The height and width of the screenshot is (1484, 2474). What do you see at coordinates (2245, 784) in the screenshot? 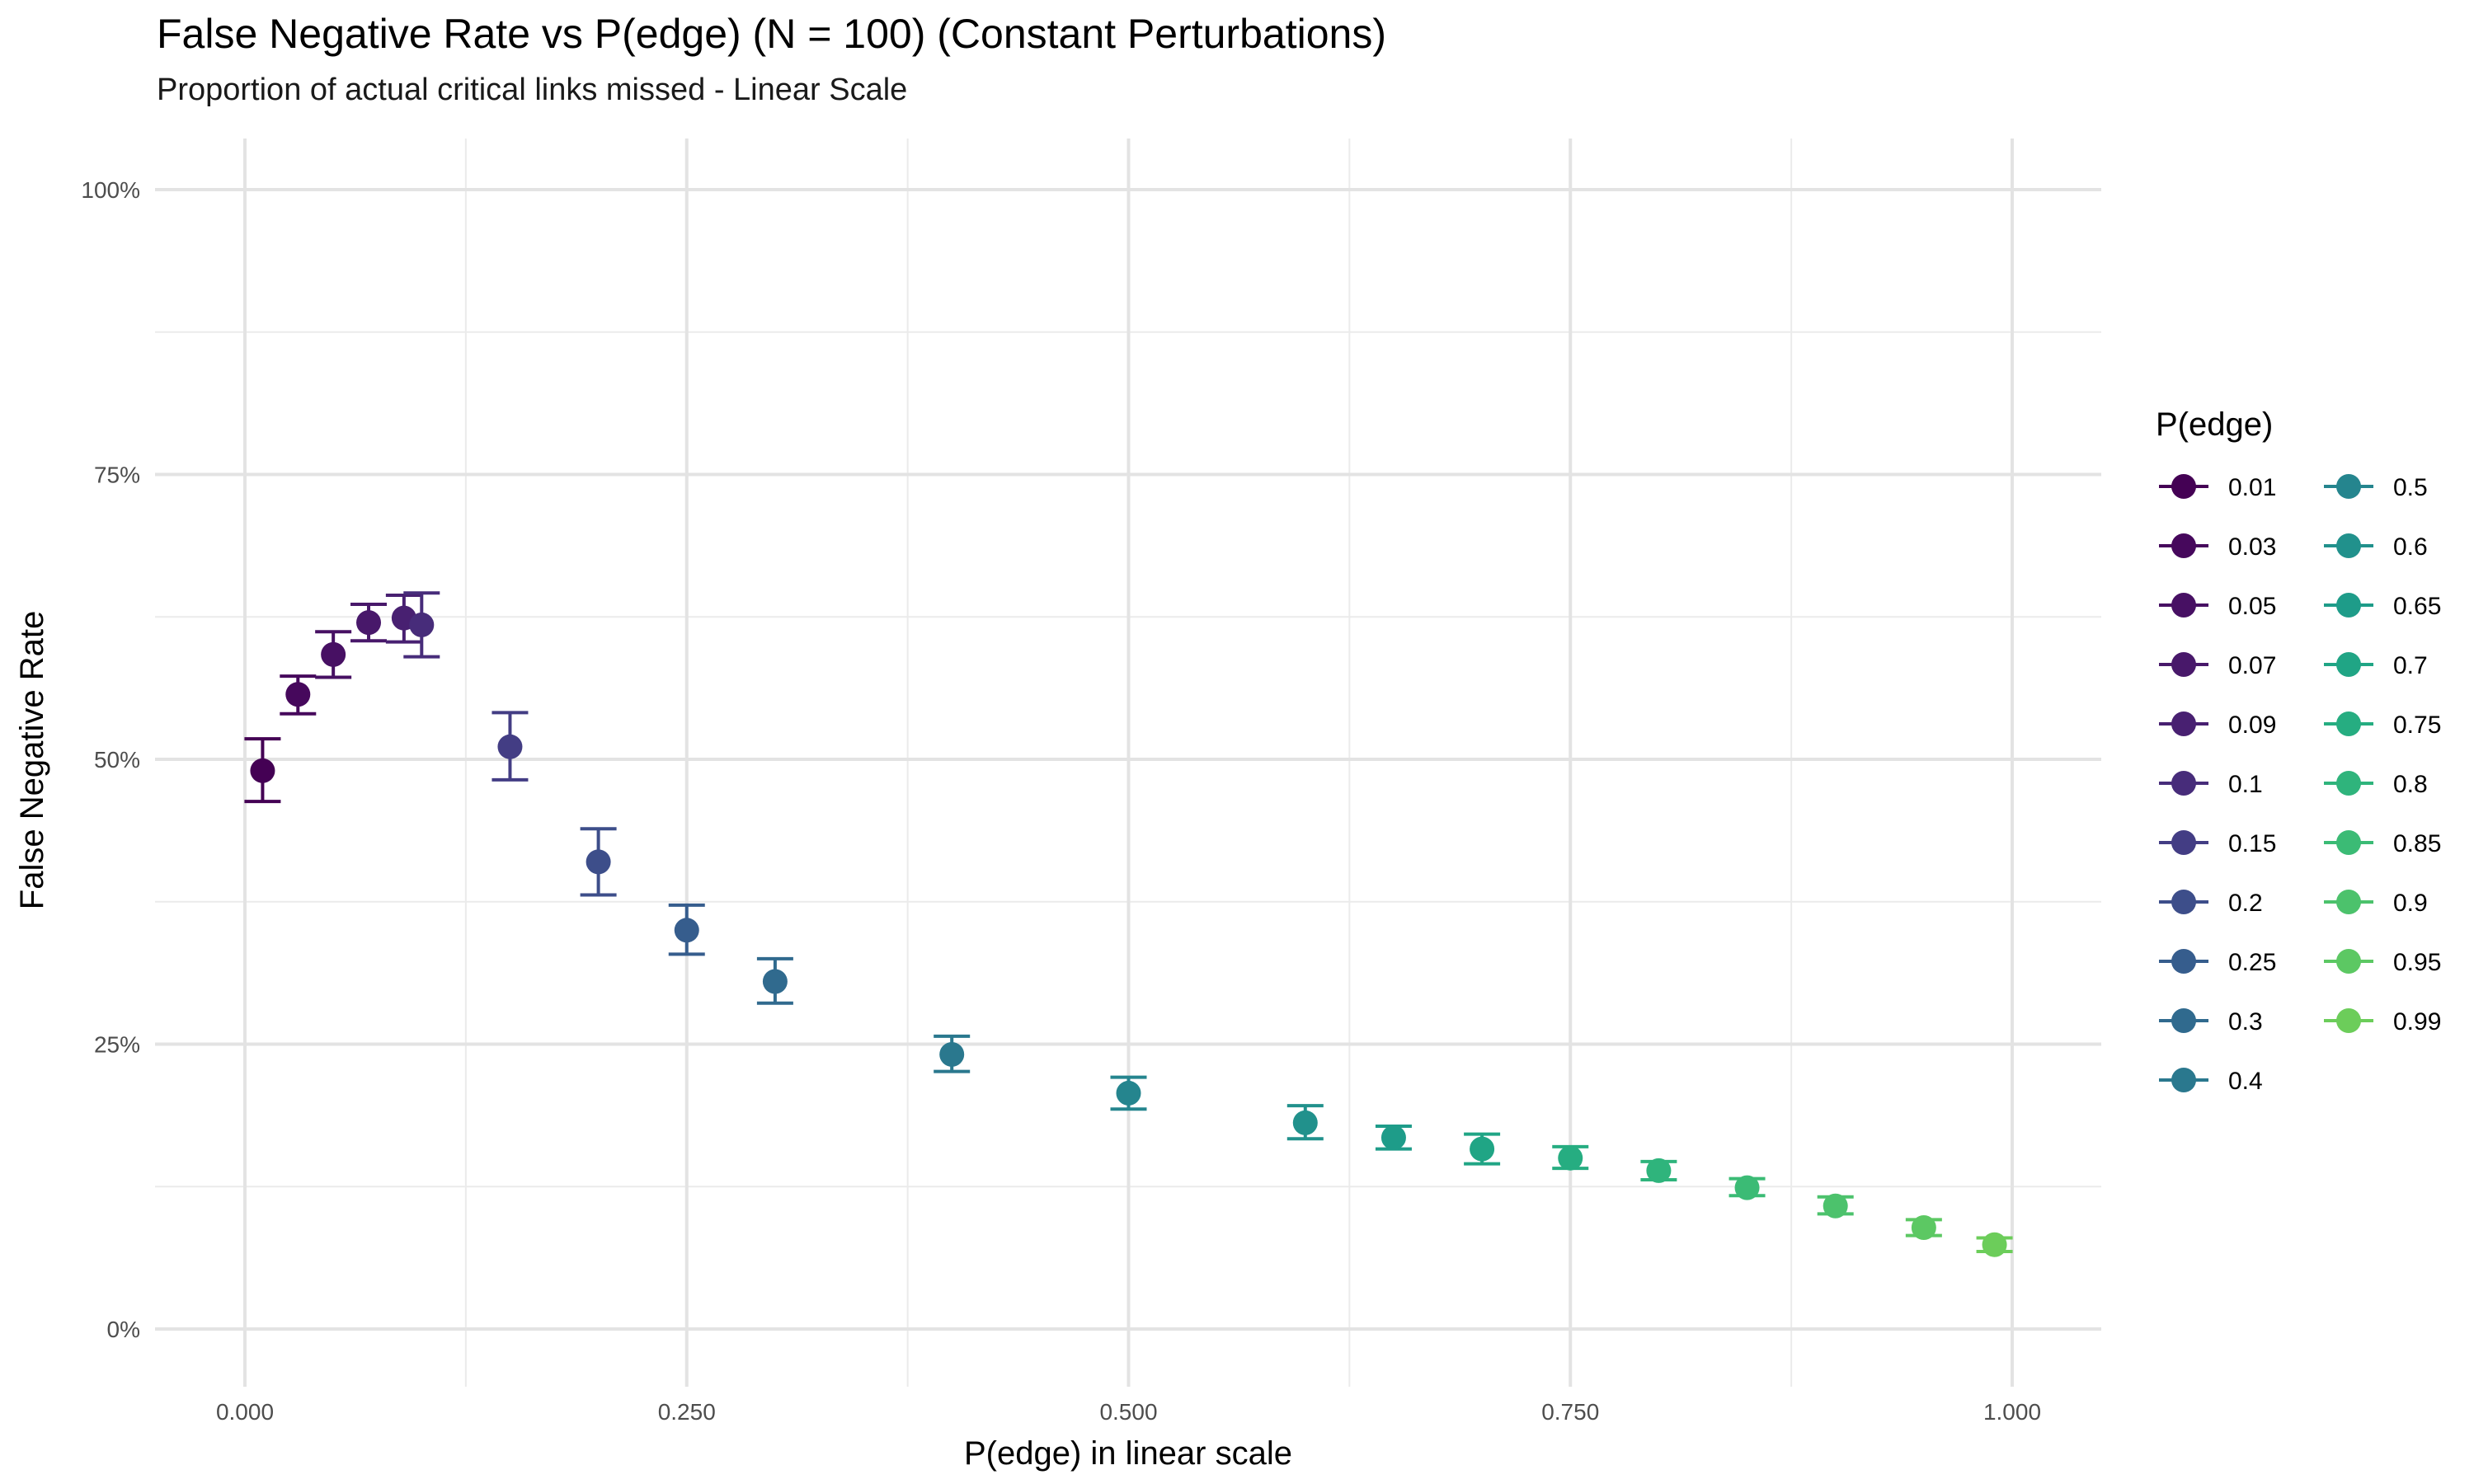
I see `legend-label: 0.1` at bounding box center [2245, 784].